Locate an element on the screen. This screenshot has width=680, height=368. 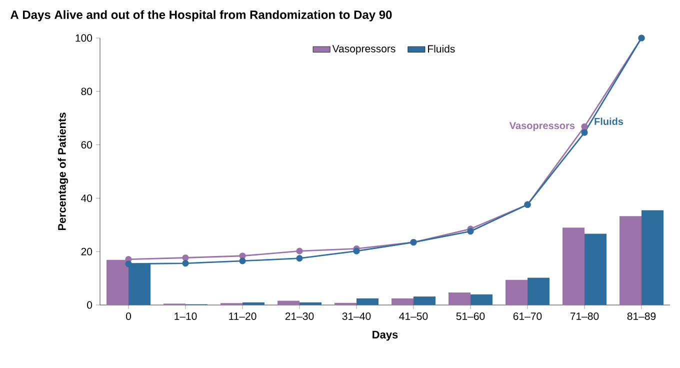
chart-title: A Days Alive and out of the Hospital from Randomization to Day 90 is located at coordinates (201, 16).